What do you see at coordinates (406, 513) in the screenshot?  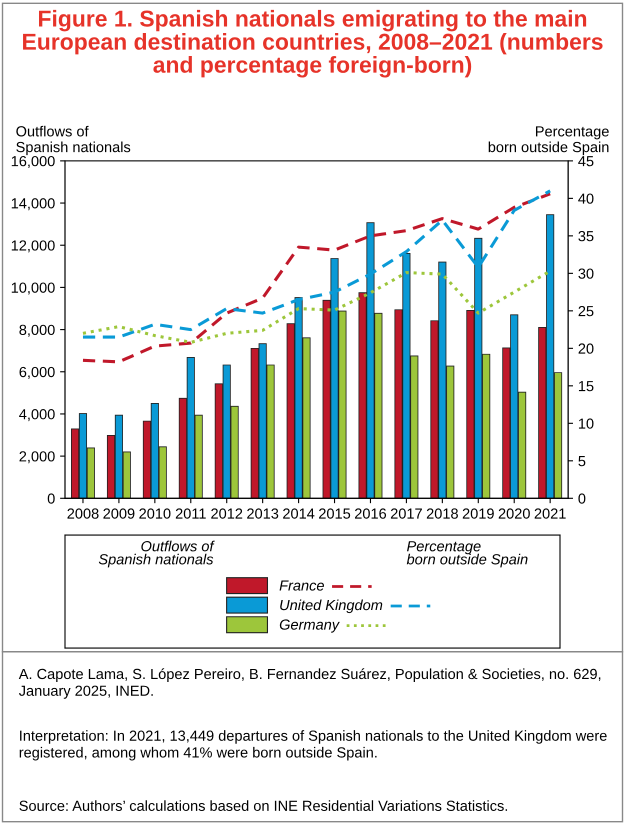 I see `x-tick-label: 2017` at bounding box center [406, 513].